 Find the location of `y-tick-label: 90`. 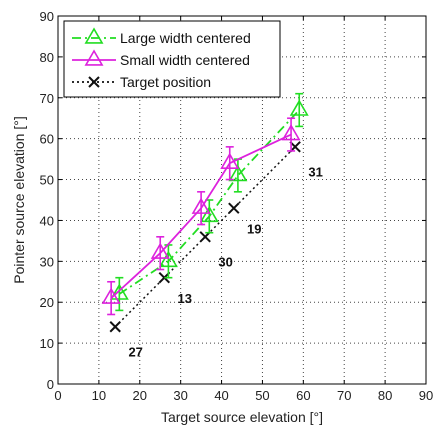

y-tick-label: 90 is located at coordinates (47, 16).